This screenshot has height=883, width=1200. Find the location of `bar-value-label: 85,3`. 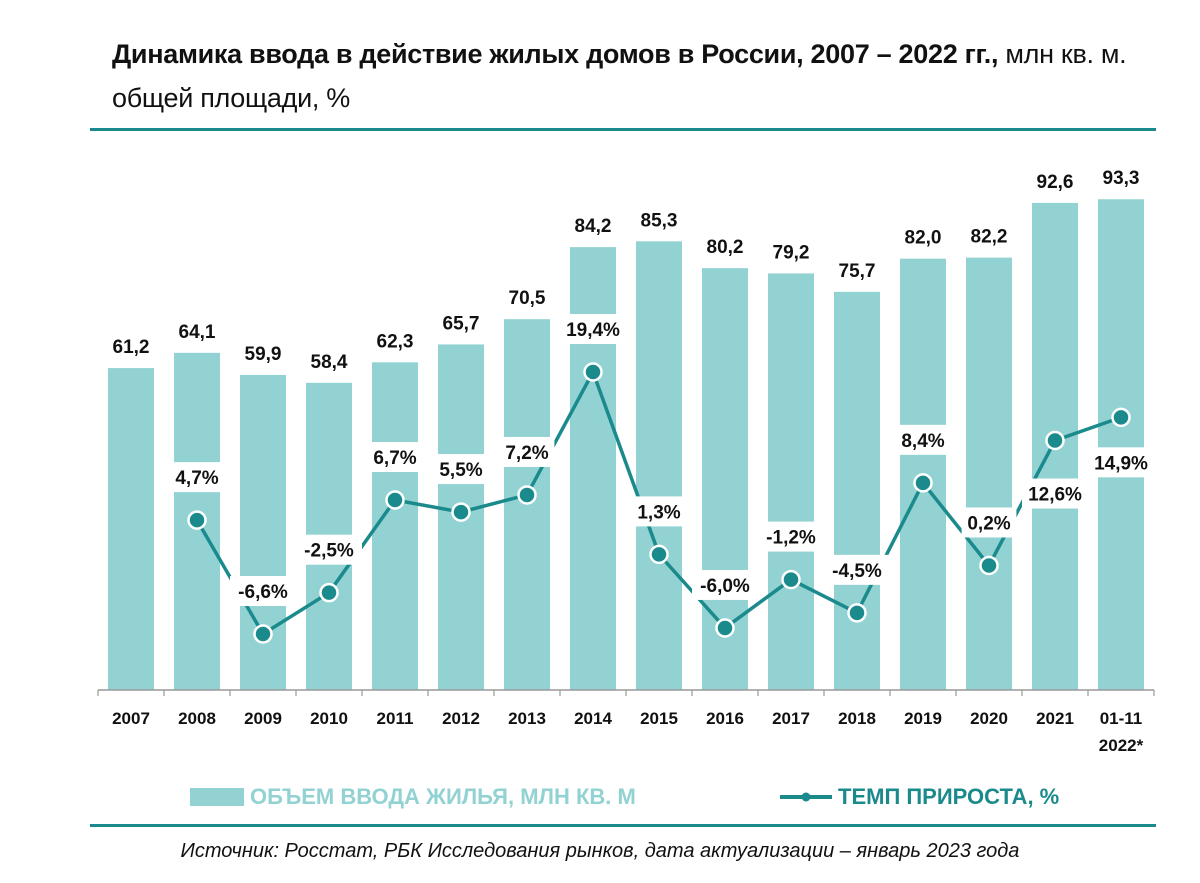

bar-value-label: 85,3 is located at coordinates (659, 220).